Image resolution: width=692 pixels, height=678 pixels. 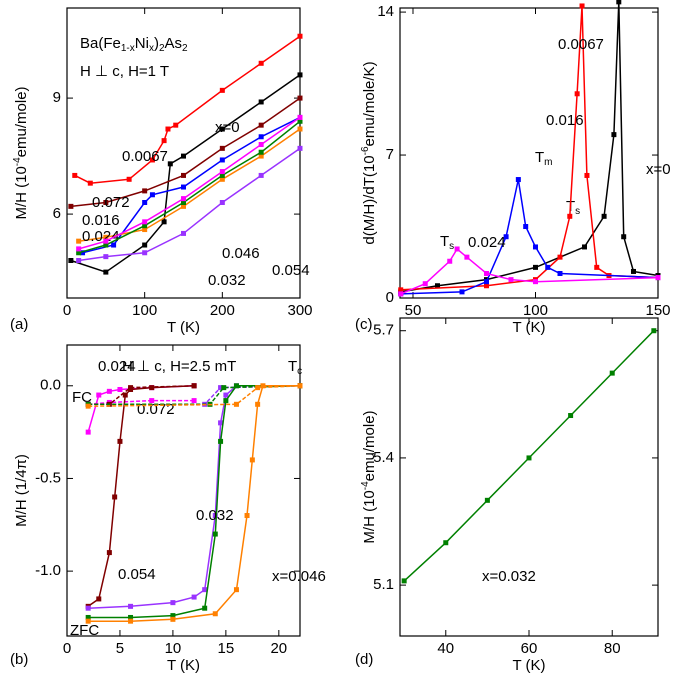 What do you see at coordinates (162, 48) in the screenshot?
I see `text-part: 2` at bounding box center [162, 48].